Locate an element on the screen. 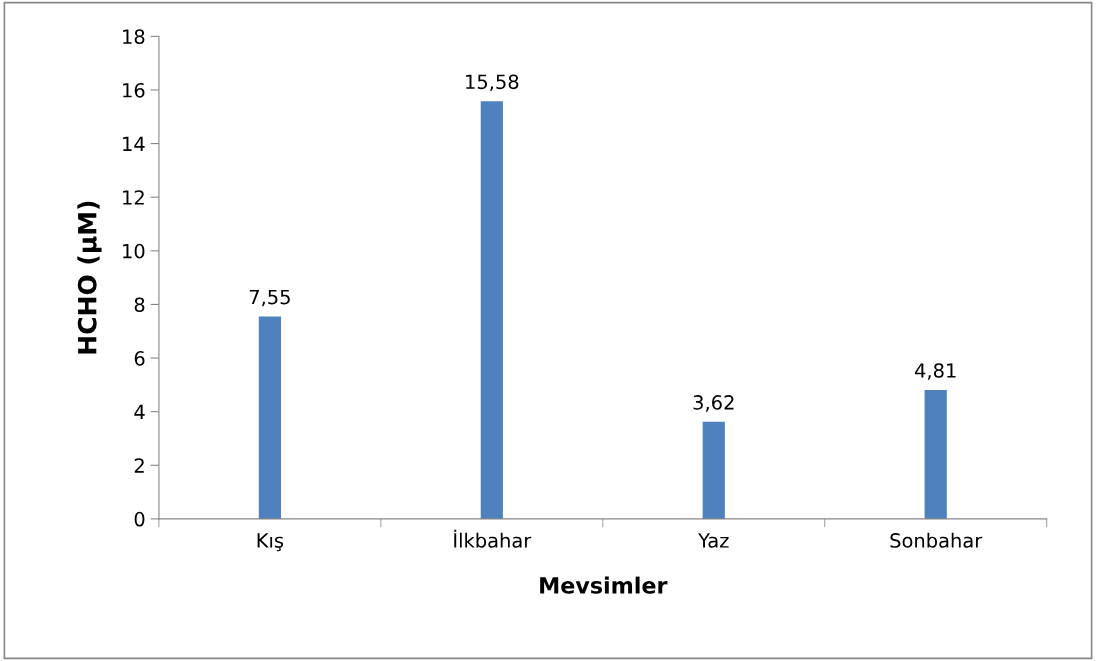  x-tick-label: Kış is located at coordinates (270, 542).